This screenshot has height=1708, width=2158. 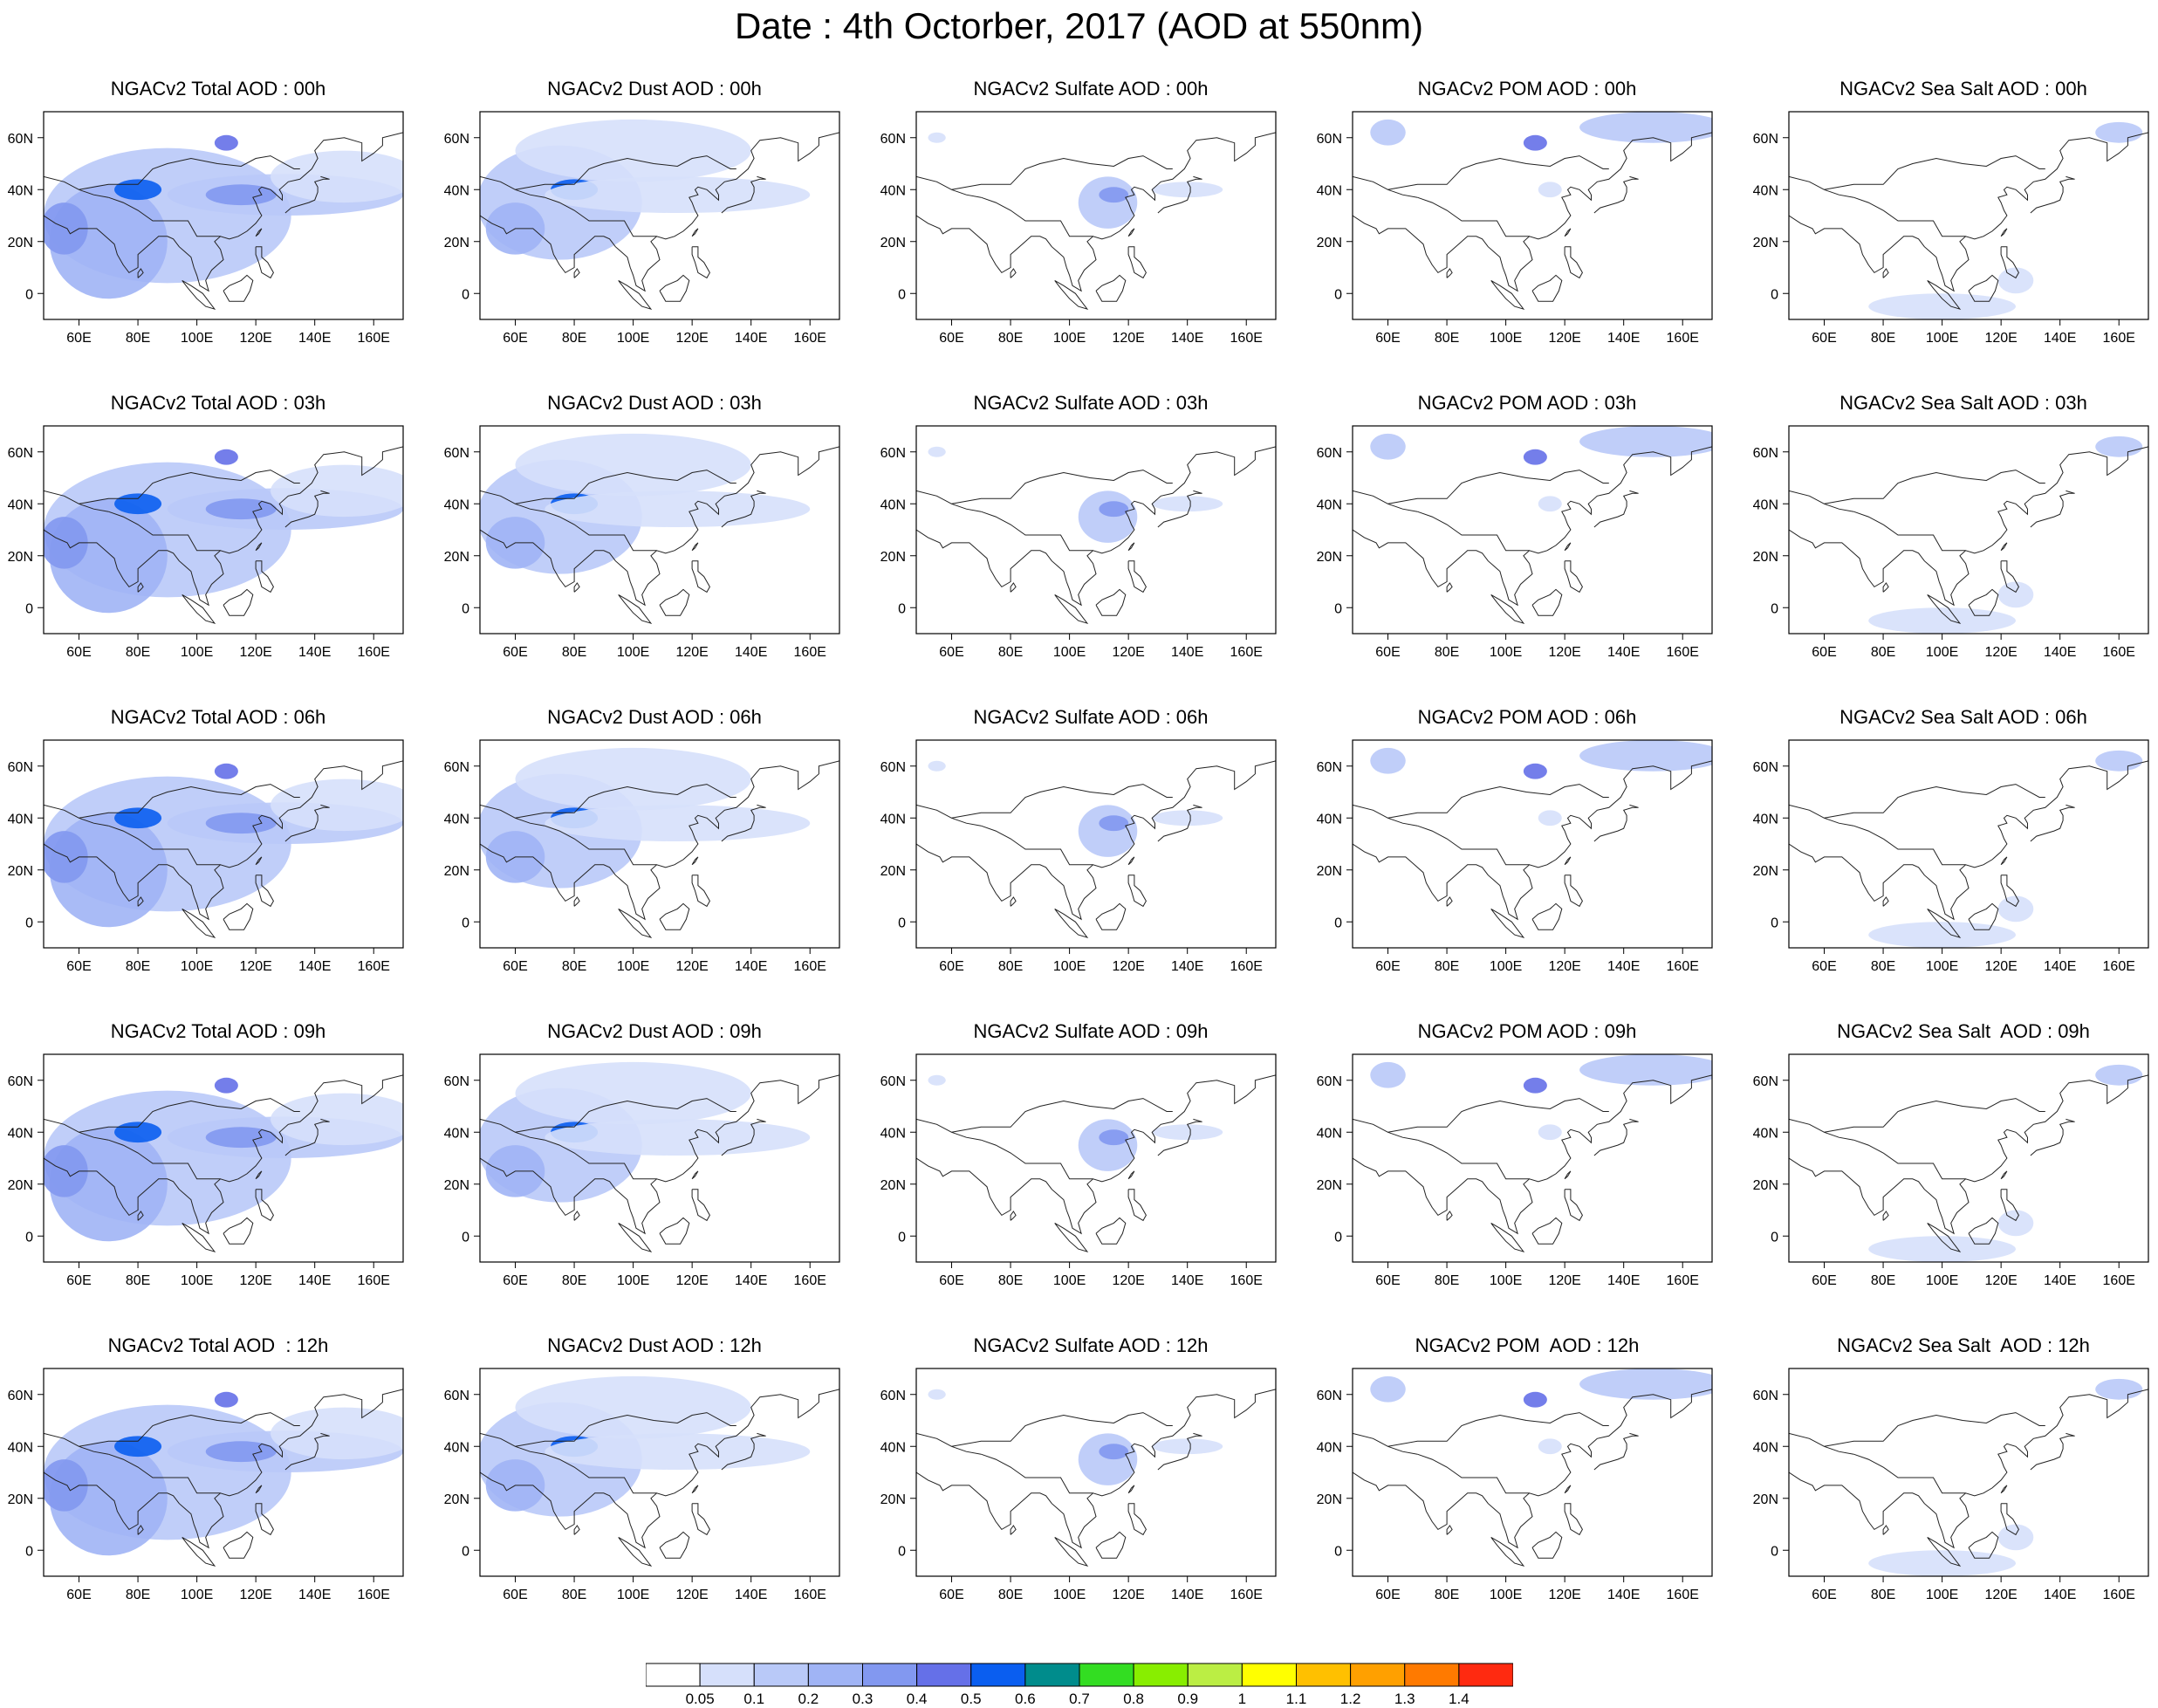 I want to click on panel-title: NGACv2 Sea Salt AOD : 03h, so click(x=1963, y=403).